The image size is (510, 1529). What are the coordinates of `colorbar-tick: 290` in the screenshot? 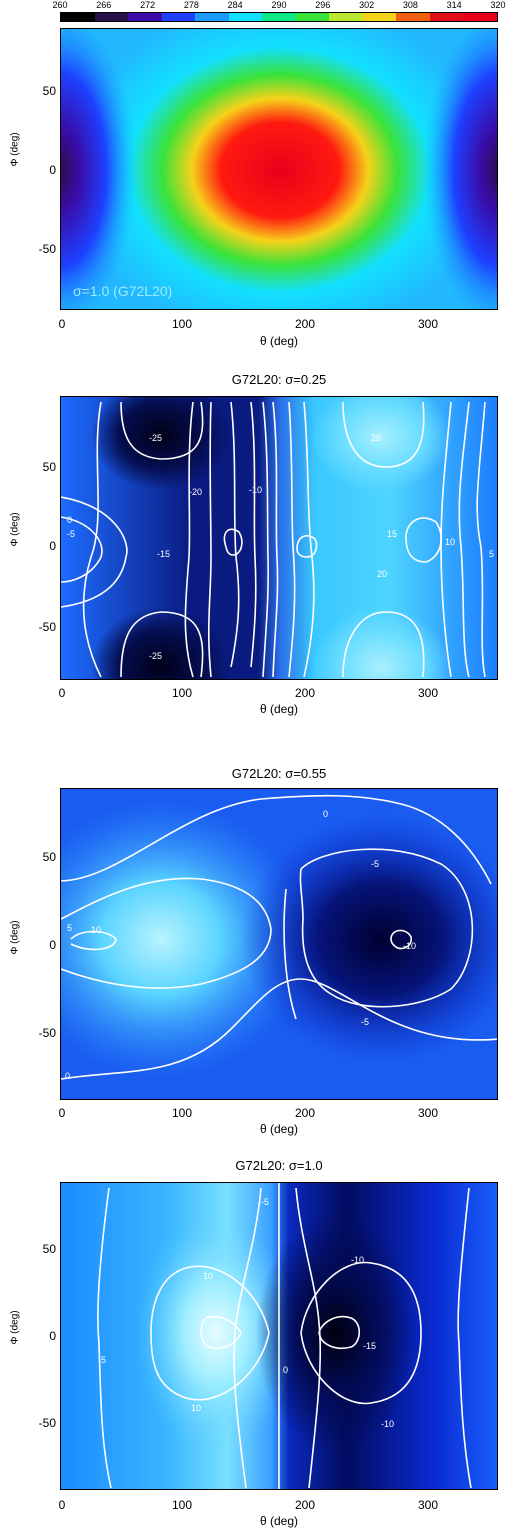 It's located at (279, 5).